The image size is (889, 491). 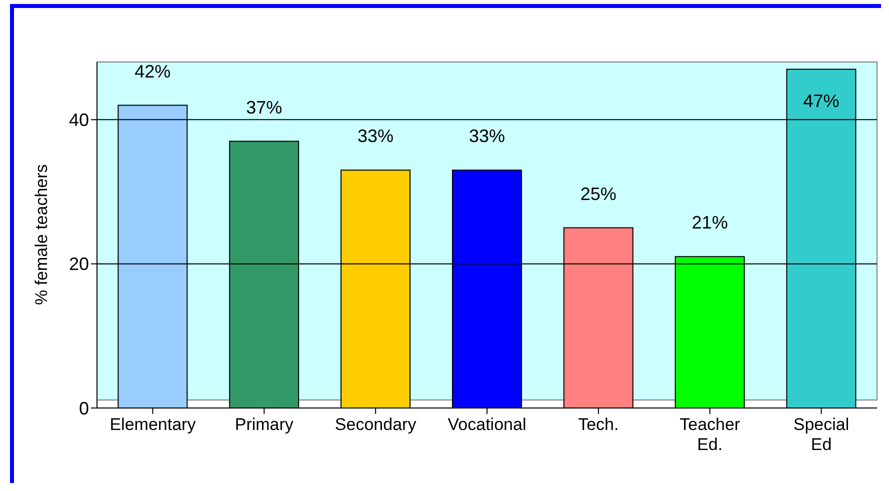 I want to click on x-tick-label: Primary, so click(x=264, y=424).